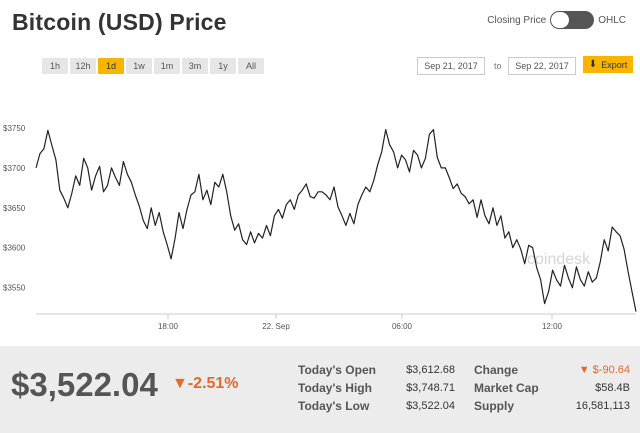 The width and height of the screenshot is (640, 433). What do you see at coordinates (430, 388) in the screenshot?
I see `today-high-value: $3,748.71` at bounding box center [430, 388].